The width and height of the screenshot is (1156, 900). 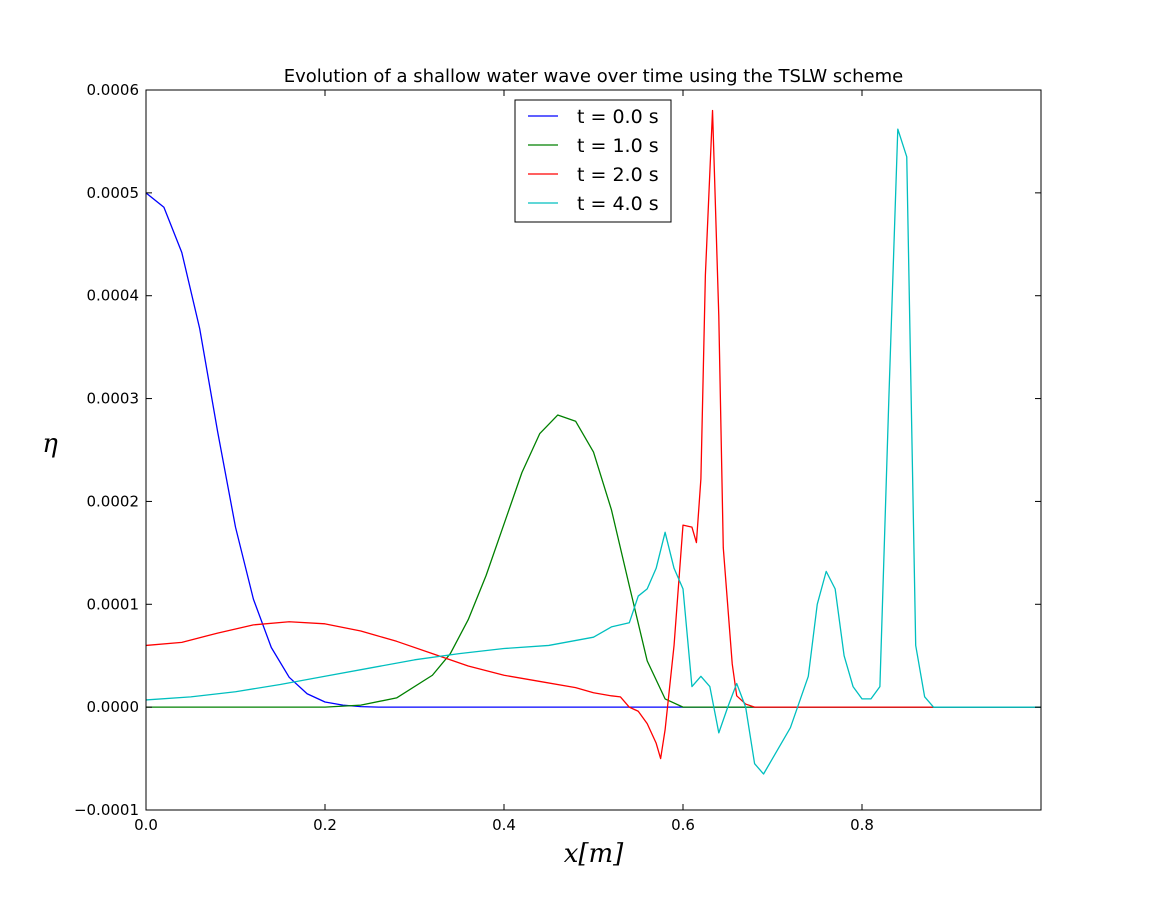 What do you see at coordinates (146, 825) in the screenshot?
I see `x-tick-label: 0.0` at bounding box center [146, 825].